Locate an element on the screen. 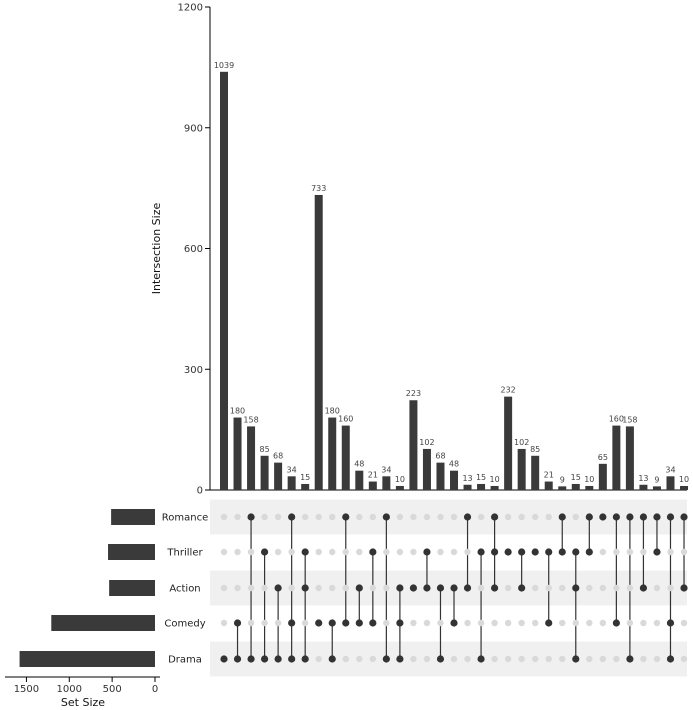 The width and height of the screenshot is (693, 710). set-size-tick-label: 1500 is located at coordinates (26, 689).